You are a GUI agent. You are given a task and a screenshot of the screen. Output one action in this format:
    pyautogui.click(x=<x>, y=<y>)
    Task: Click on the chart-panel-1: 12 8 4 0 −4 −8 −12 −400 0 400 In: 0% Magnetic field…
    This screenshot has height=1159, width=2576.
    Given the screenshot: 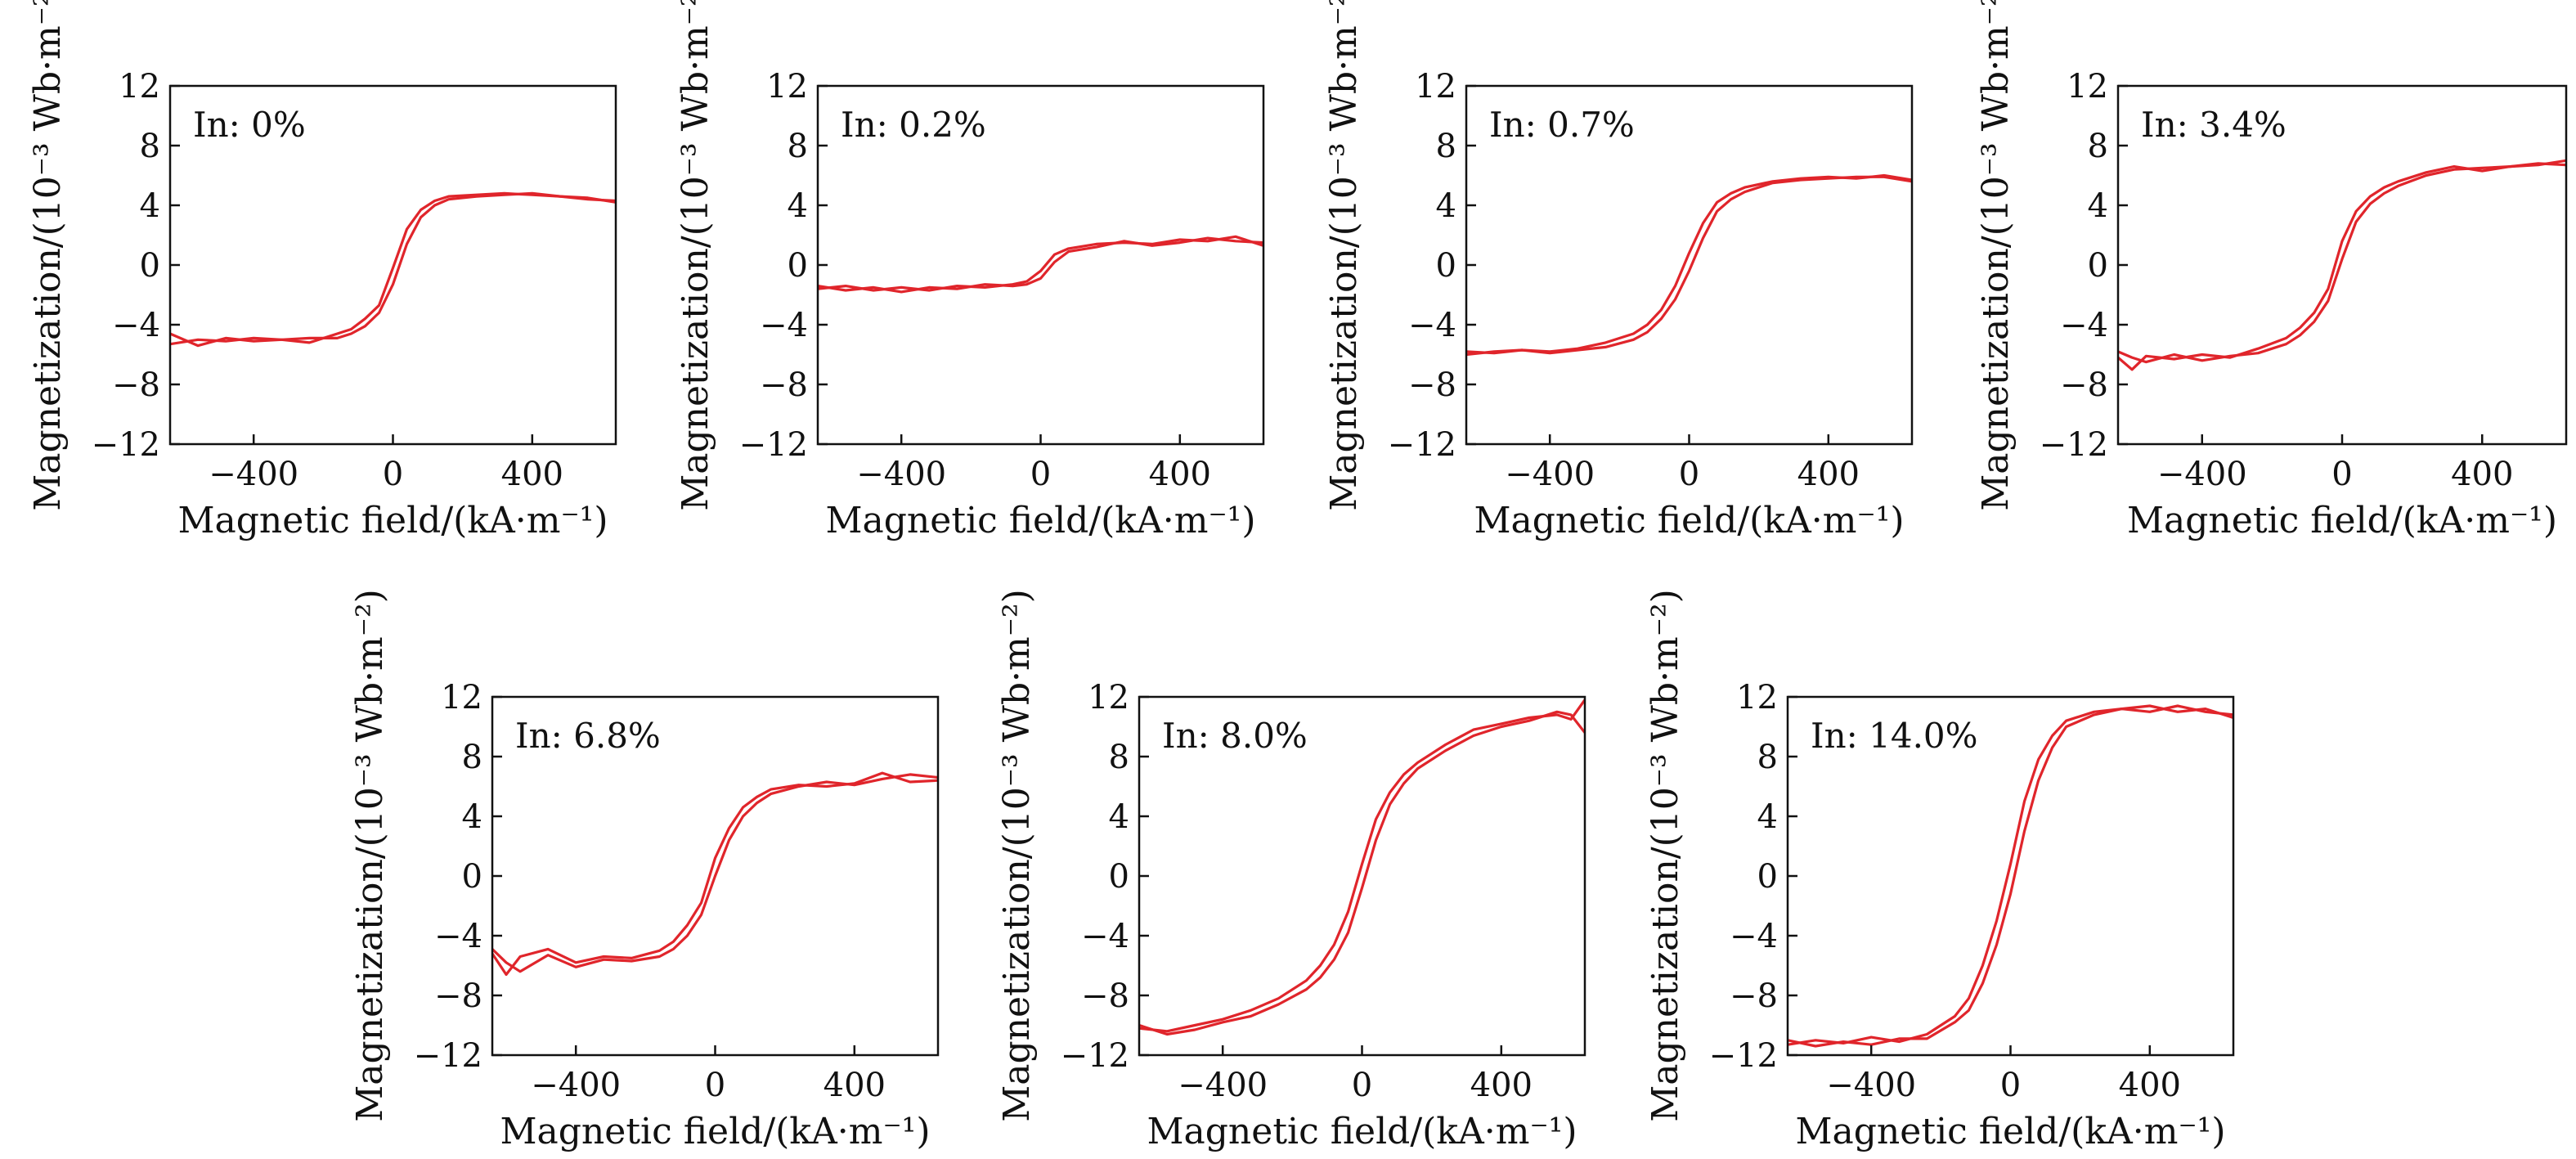 What is the action you would take?
    pyautogui.click(x=322, y=270)
    